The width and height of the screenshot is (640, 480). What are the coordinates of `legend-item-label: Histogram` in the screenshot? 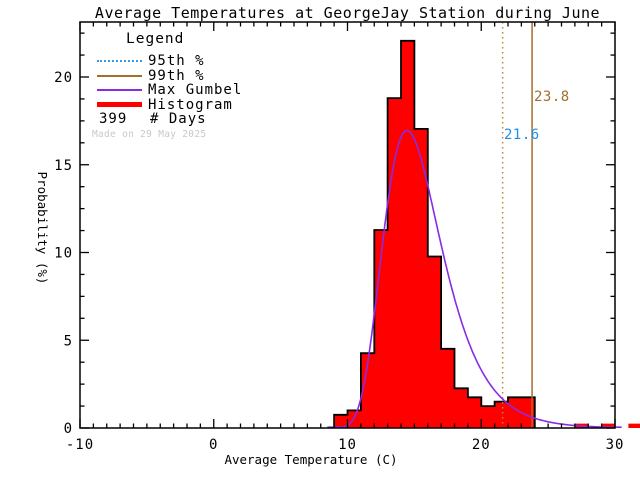 It's located at (190, 104).